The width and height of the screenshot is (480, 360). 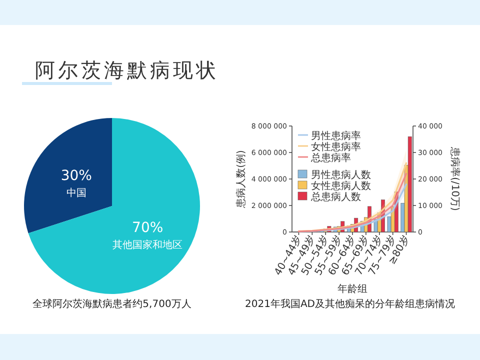 I want to click on y2-axis-title: 患病率(/10万), so click(x=455, y=179).